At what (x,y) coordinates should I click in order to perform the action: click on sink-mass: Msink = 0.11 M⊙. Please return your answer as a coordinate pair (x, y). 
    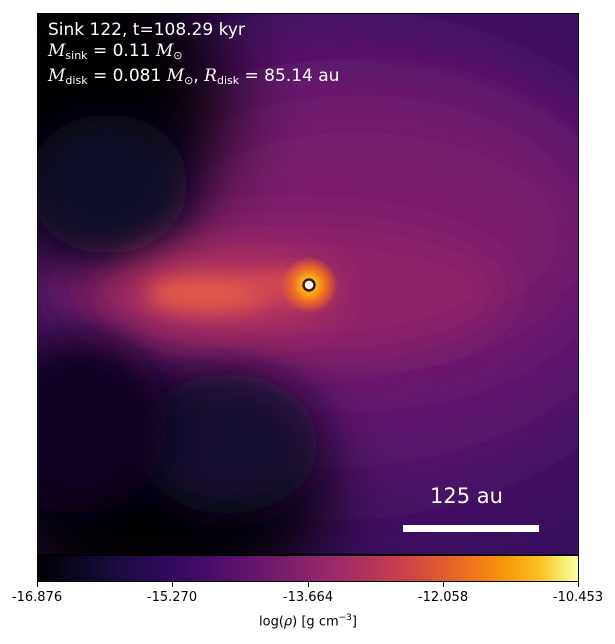
    Looking at the image, I should click on (115, 51).